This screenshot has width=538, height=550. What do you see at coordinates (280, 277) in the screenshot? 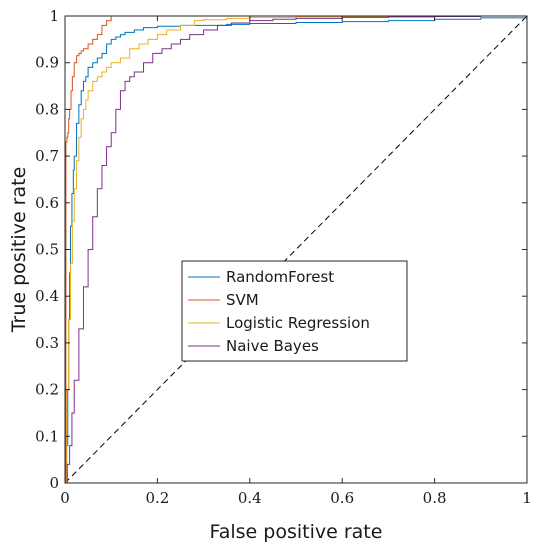
I see `legend-label-randomforest: RandomForest` at bounding box center [280, 277].